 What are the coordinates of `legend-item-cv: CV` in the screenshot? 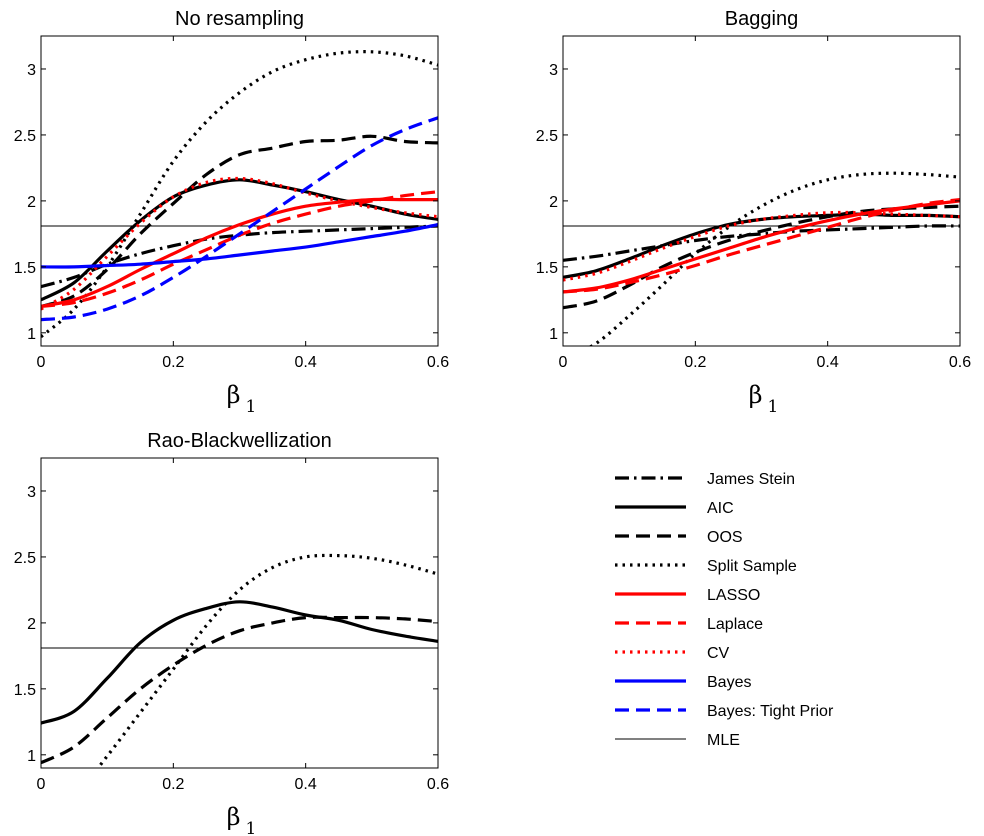 It's located at (672, 653).